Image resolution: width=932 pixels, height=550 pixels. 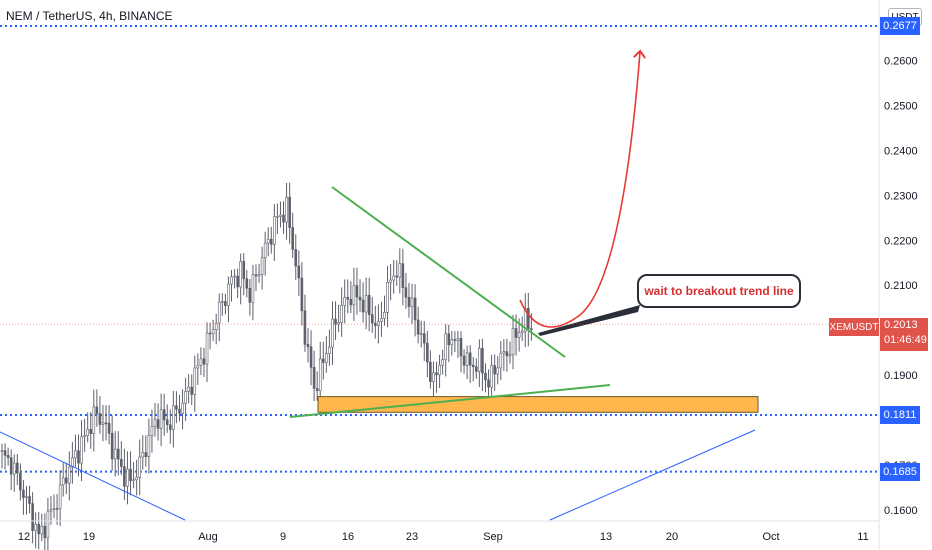 What do you see at coordinates (900, 415) in the screenshot?
I see `price-level-tag: 0.1811` at bounding box center [900, 415].